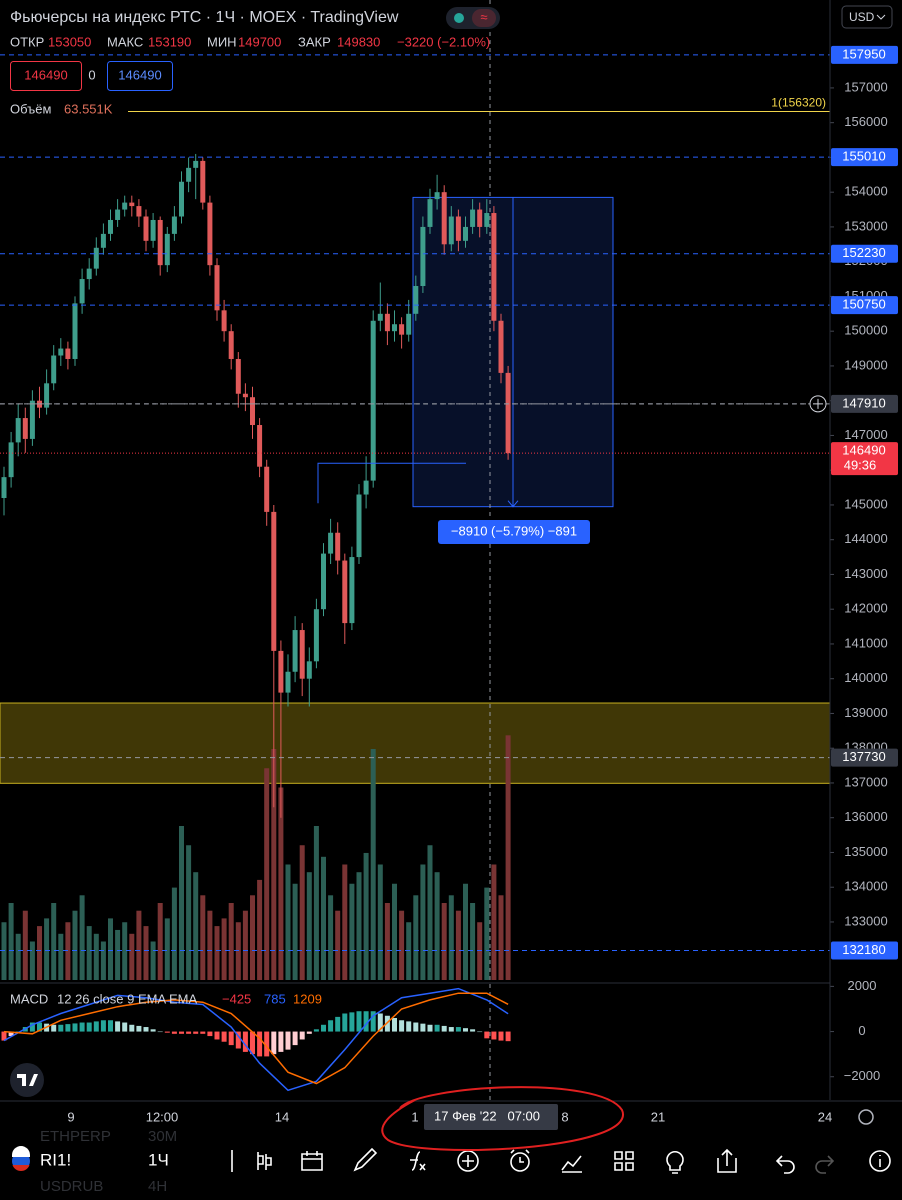 This screenshot has height=1200, width=902. What do you see at coordinates (312, 1161) in the screenshot?
I see `compare-icon` at bounding box center [312, 1161].